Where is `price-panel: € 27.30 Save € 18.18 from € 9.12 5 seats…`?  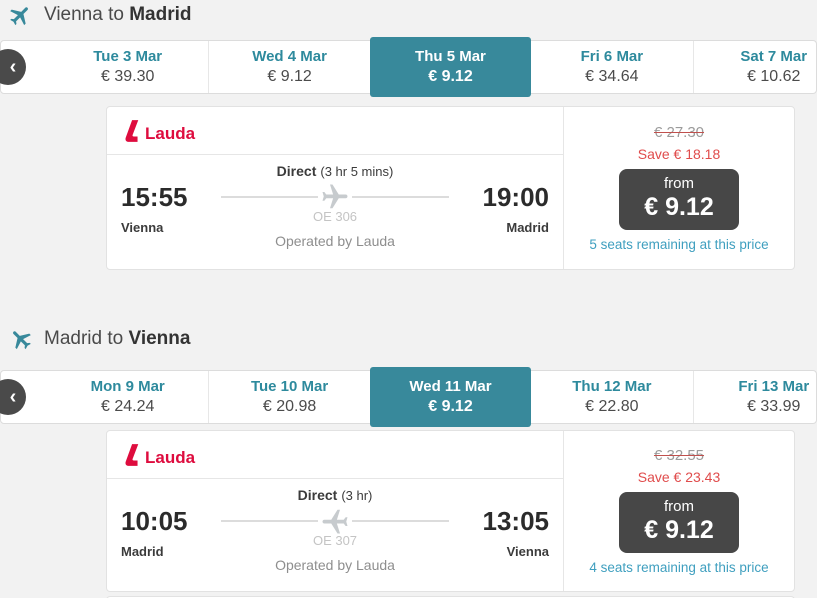
price-panel: € 27.30 Save € 18.18 from € 9.12 5 seats… is located at coordinates (678, 188).